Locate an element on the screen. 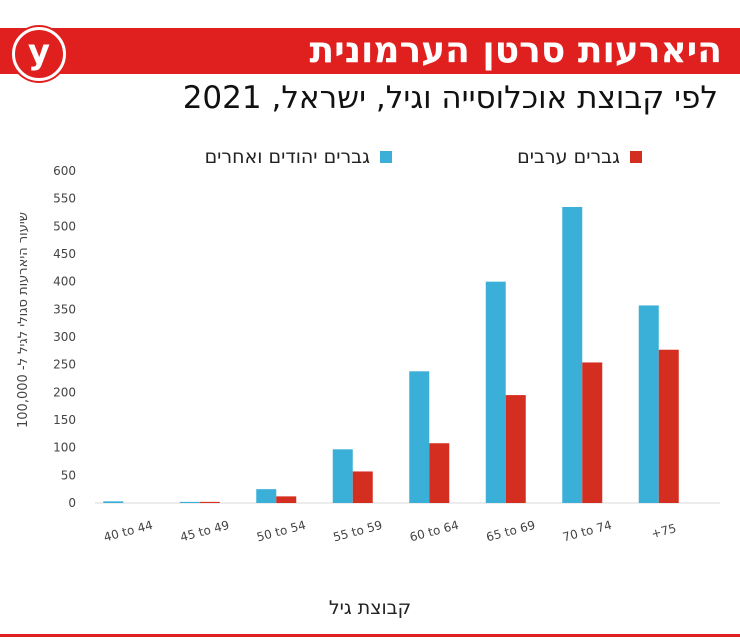  legend-label: גברים ערבים is located at coordinates (568, 157).